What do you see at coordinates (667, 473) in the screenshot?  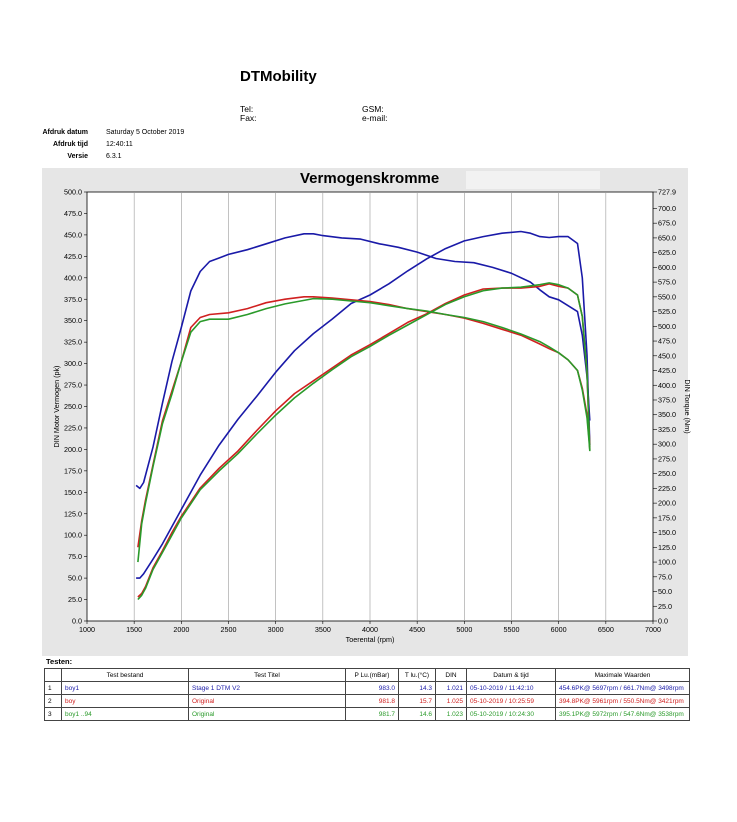 I see `y2-tick-label: 250.0` at bounding box center [667, 473].